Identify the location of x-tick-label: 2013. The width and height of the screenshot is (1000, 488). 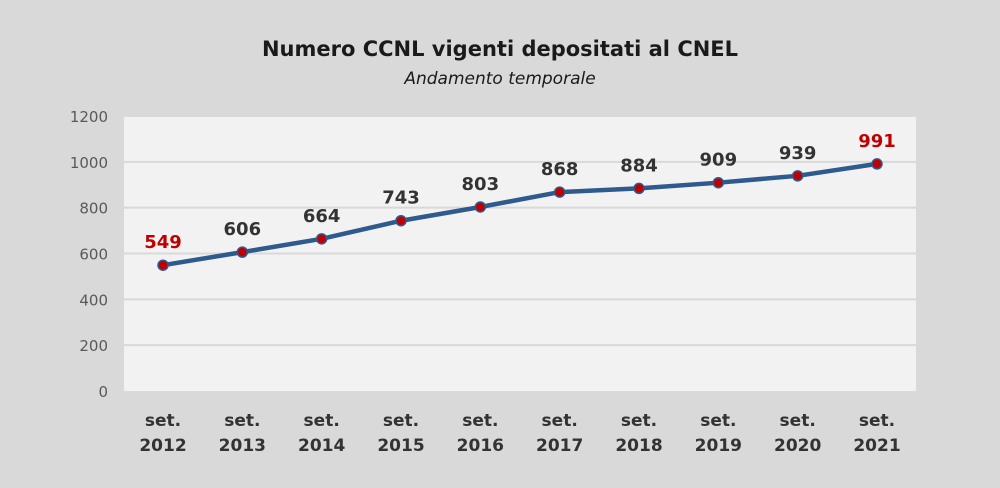
(242, 446).